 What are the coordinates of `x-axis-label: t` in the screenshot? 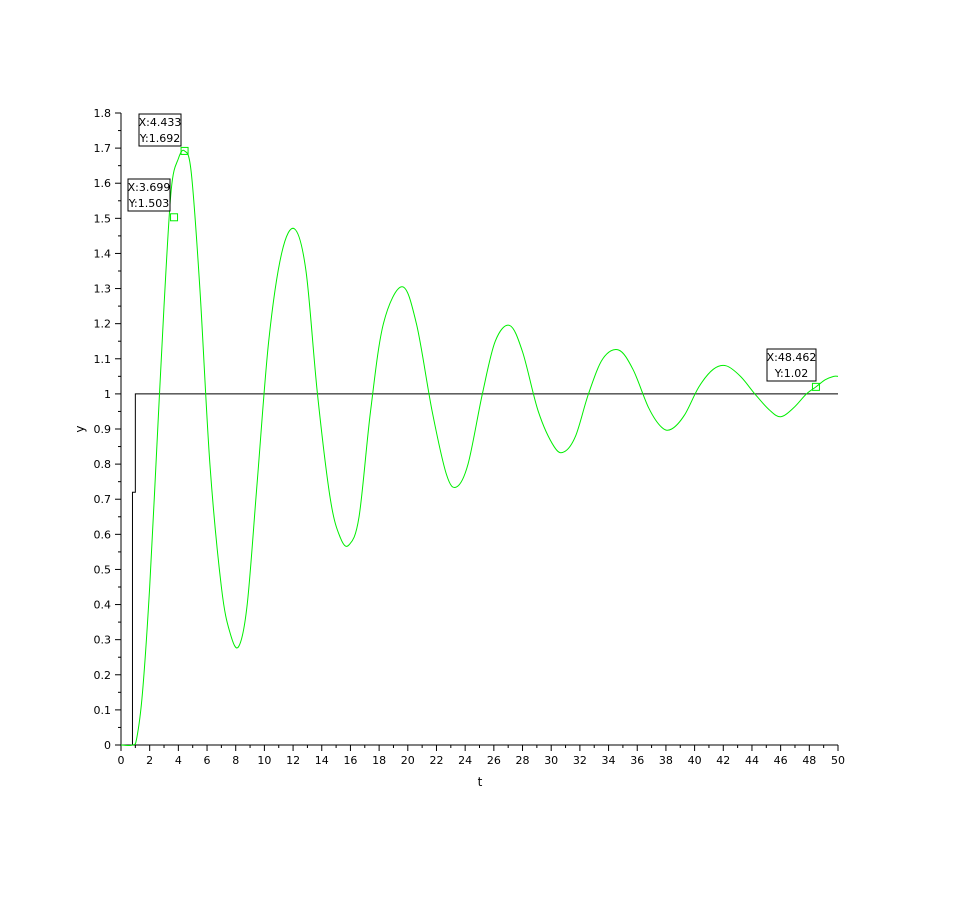 It's located at (480, 782).